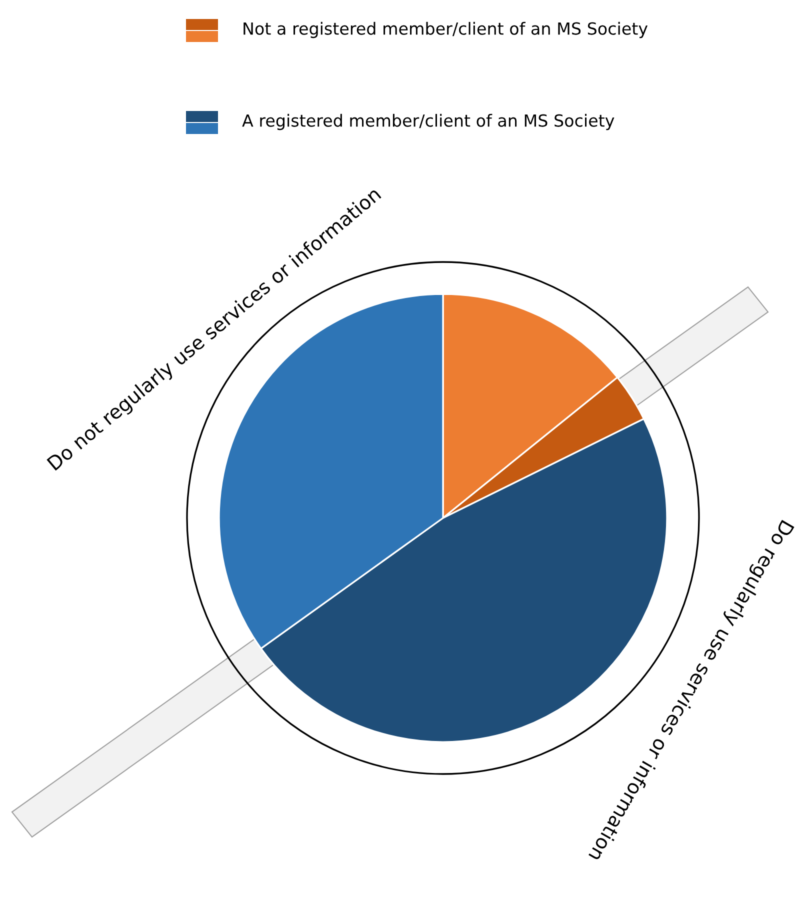 This screenshot has height=908, width=811. Describe the element at coordinates (446, 30) in the screenshot. I see `legend-label: Not a registered member/client of an MS Society` at that location.